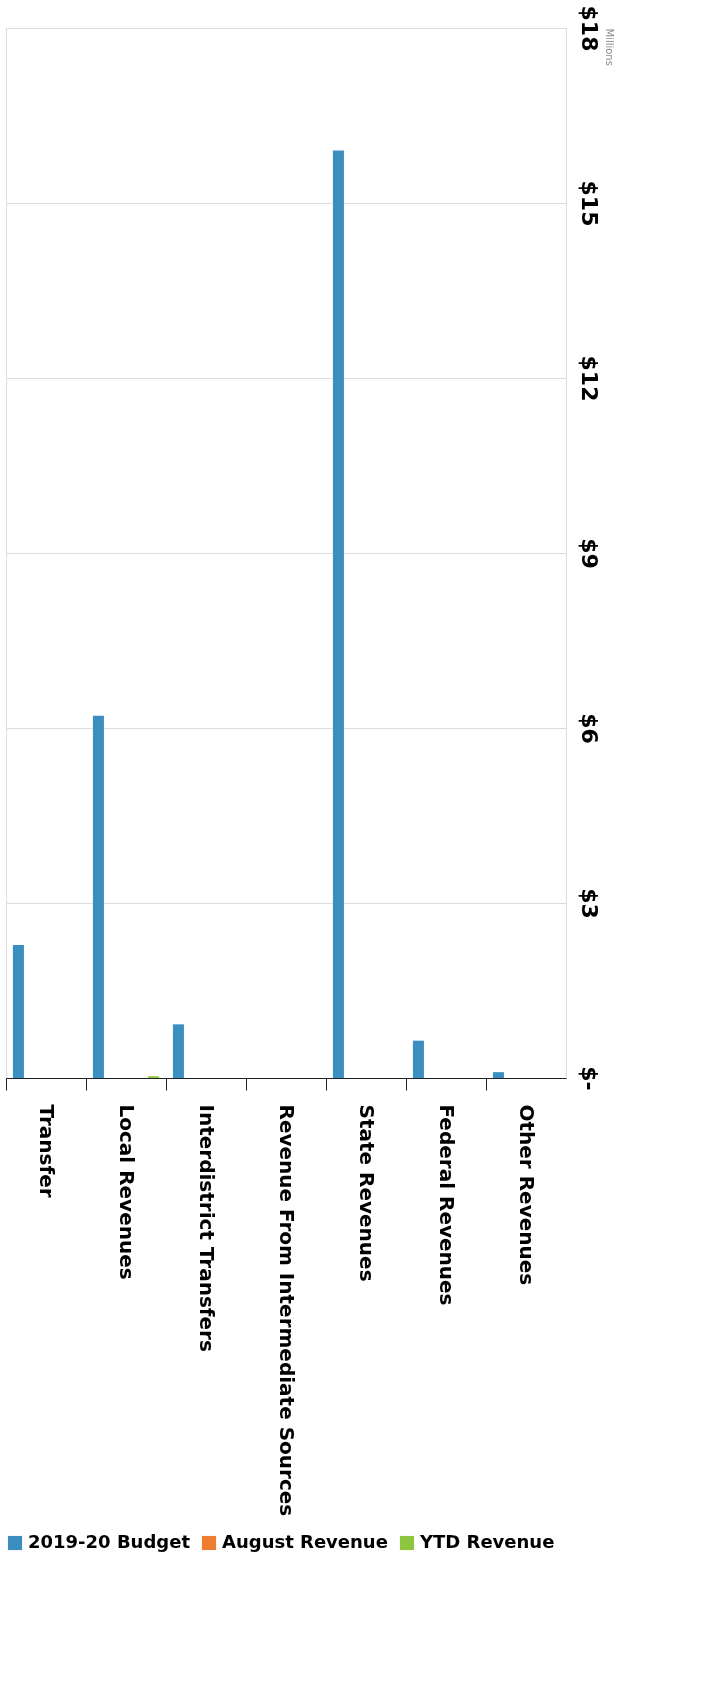 The height and width of the screenshot is (1699, 706). I want to click on y-tick-label: $3, so click(589, 903).